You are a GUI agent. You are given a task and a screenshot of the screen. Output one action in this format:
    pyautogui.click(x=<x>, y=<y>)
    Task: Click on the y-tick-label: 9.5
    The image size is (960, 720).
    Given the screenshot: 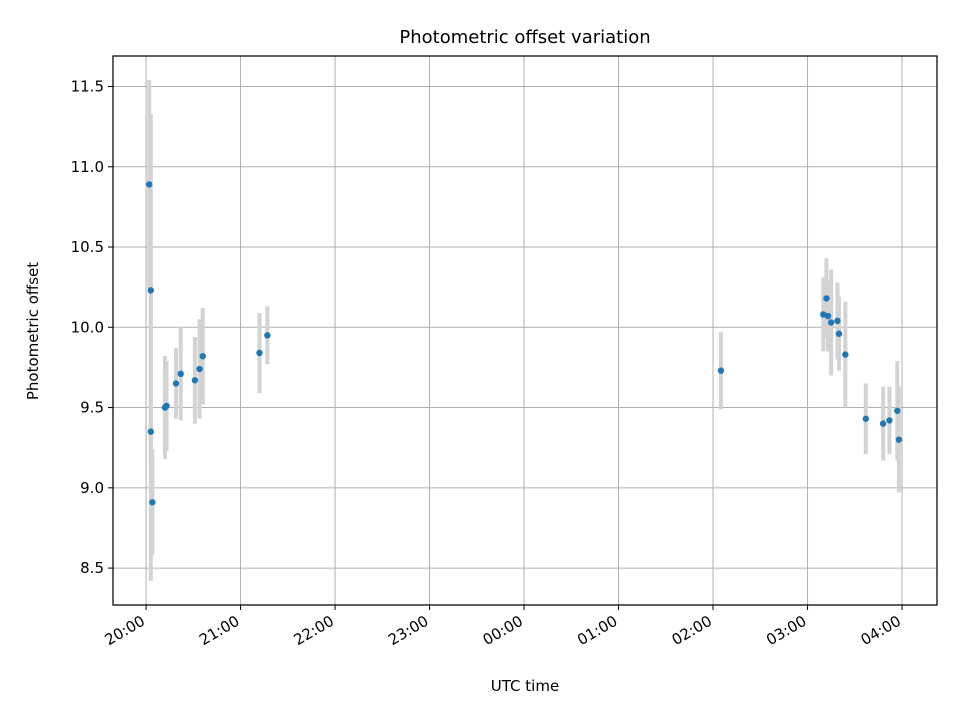 What is the action you would take?
    pyautogui.click(x=92, y=408)
    